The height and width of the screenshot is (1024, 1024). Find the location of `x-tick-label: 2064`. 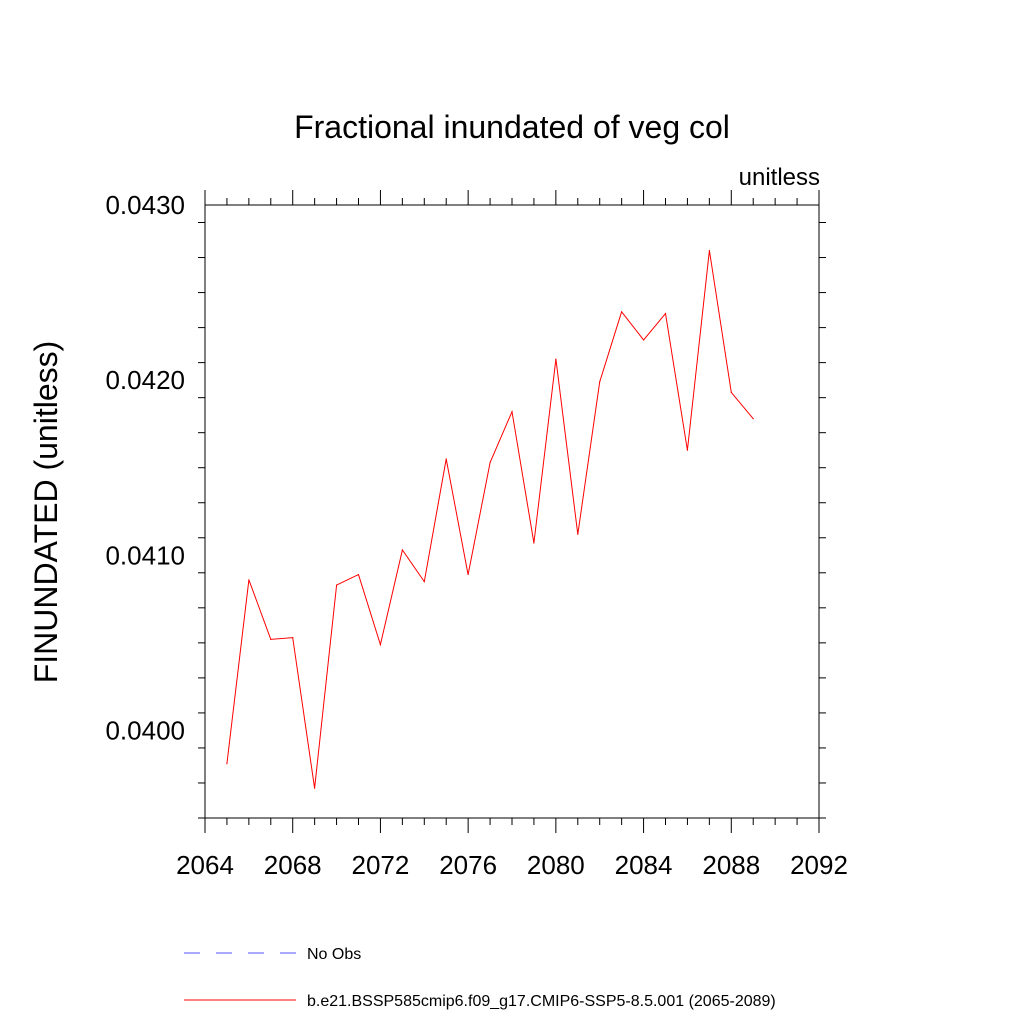

x-tick-label: 2064 is located at coordinates (205, 865).